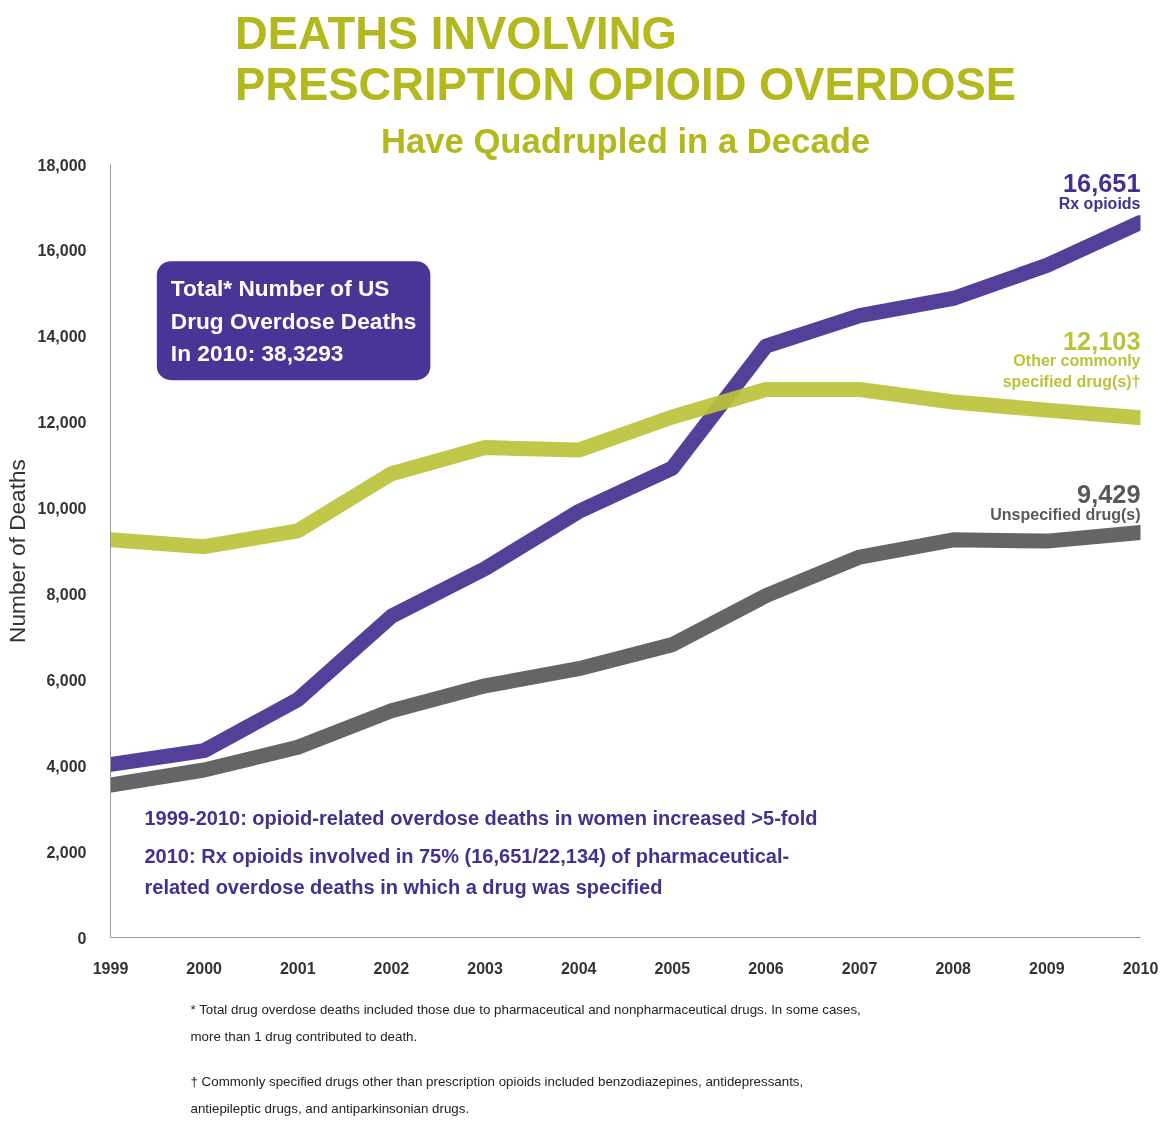  Describe the element at coordinates (62, 165) in the screenshot. I see `y-tick-label: 18,000` at that location.